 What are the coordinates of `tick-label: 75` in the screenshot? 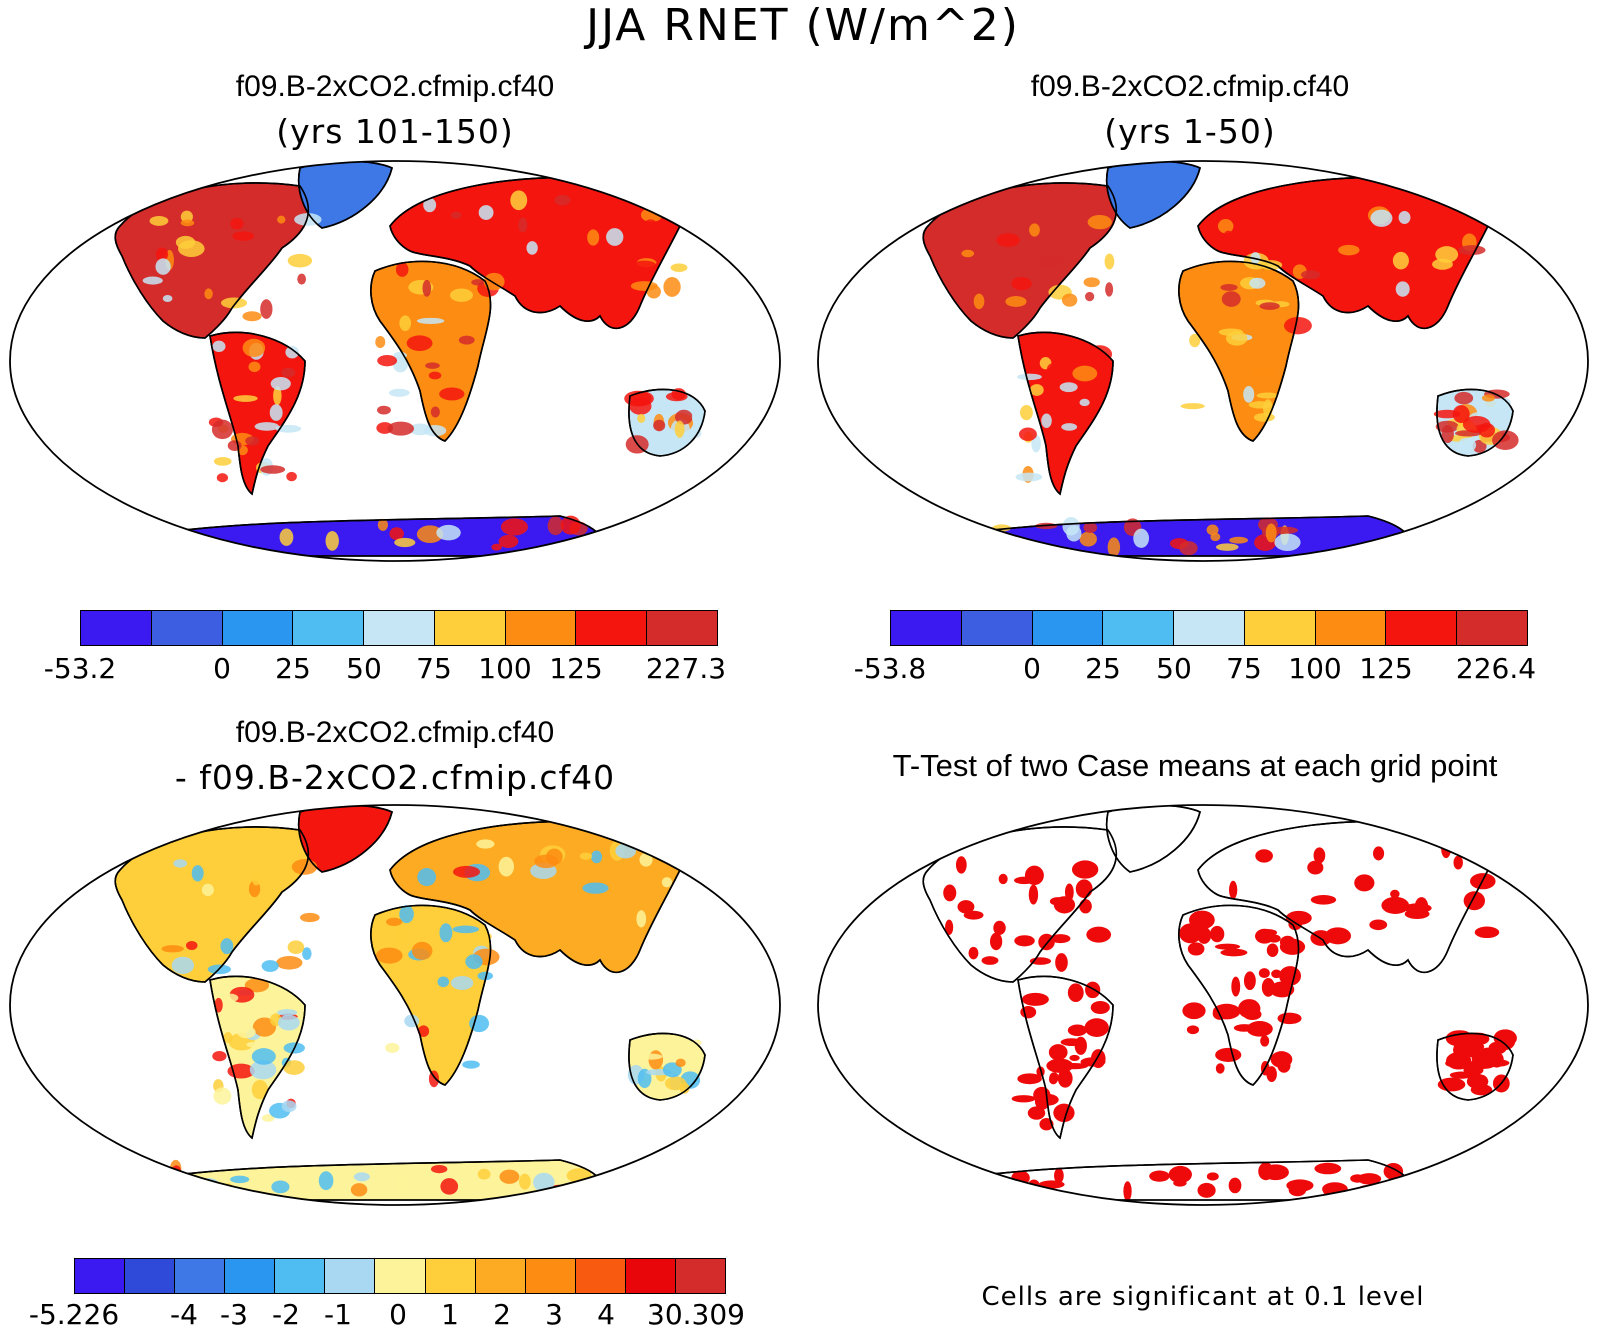 It's located at (434, 668).